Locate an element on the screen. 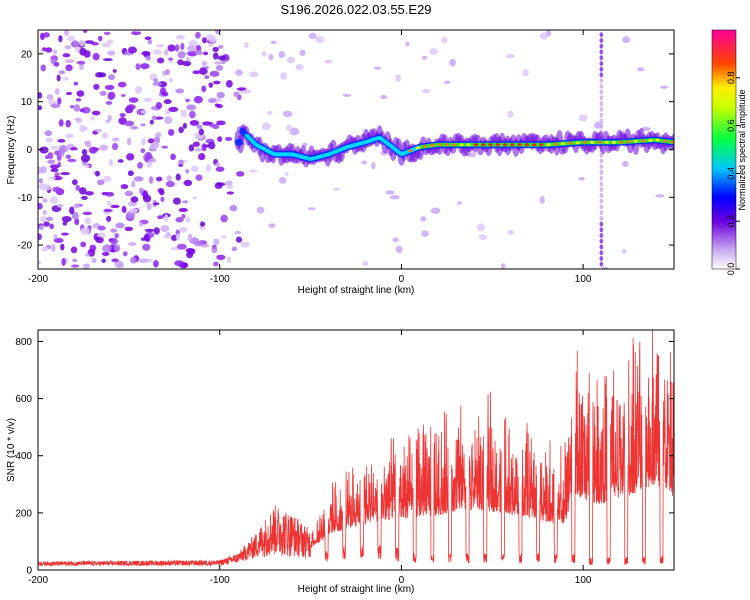 This screenshot has width=750, height=600. snr-y-tick-label: 200 is located at coordinates (23, 513).